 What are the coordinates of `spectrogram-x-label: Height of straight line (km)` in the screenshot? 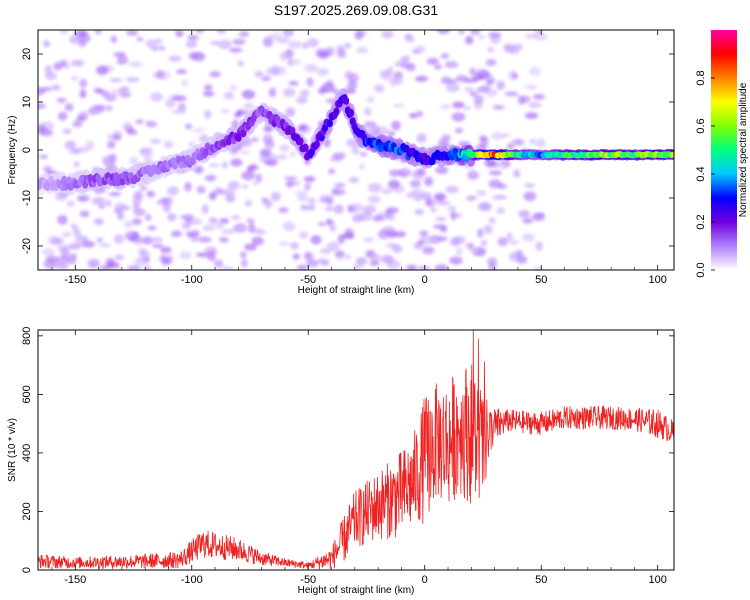 It's located at (356, 290).